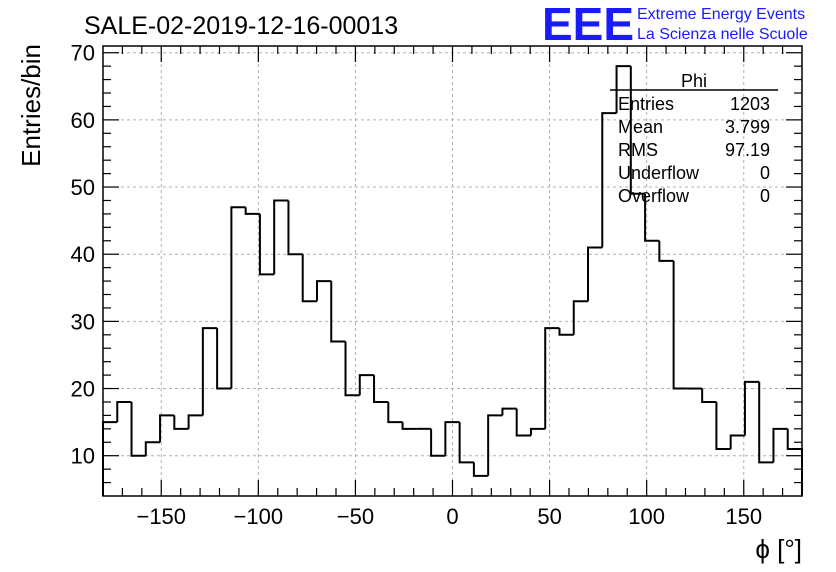 Image resolution: width=836 pixels, height=572 pixels. What do you see at coordinates (750, 104) in the screenshot?
I see `stats-value: 1203` at bounding box center [750, 104].